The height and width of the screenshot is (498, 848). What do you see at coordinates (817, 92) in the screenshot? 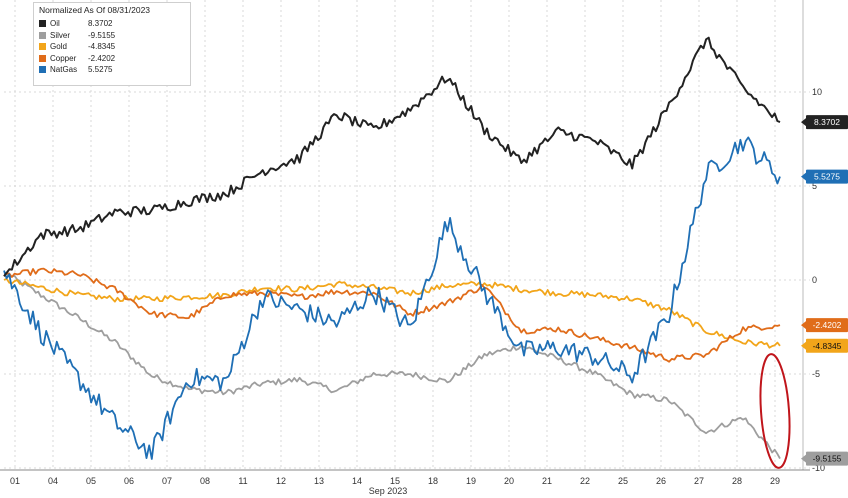
I see `y-tick-label: 10` at bounding box center [817, 92].